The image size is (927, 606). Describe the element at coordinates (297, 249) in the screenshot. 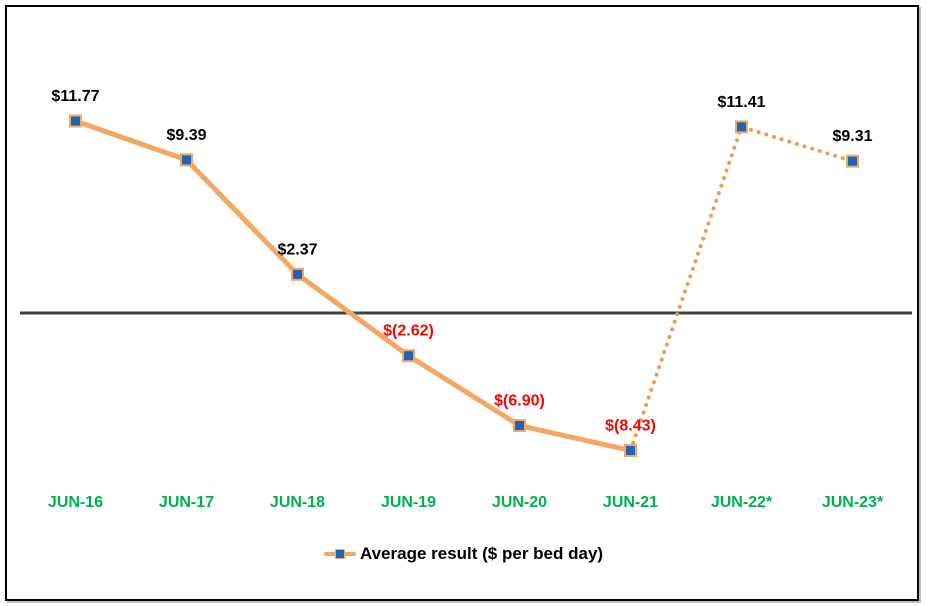

I see `data-label: $2.37` at that location.